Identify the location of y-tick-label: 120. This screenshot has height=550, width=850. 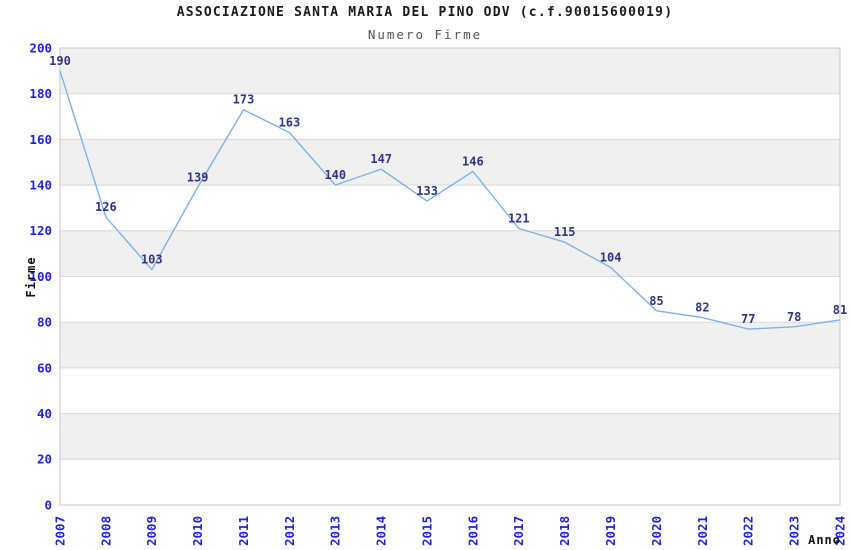
(40, 230).